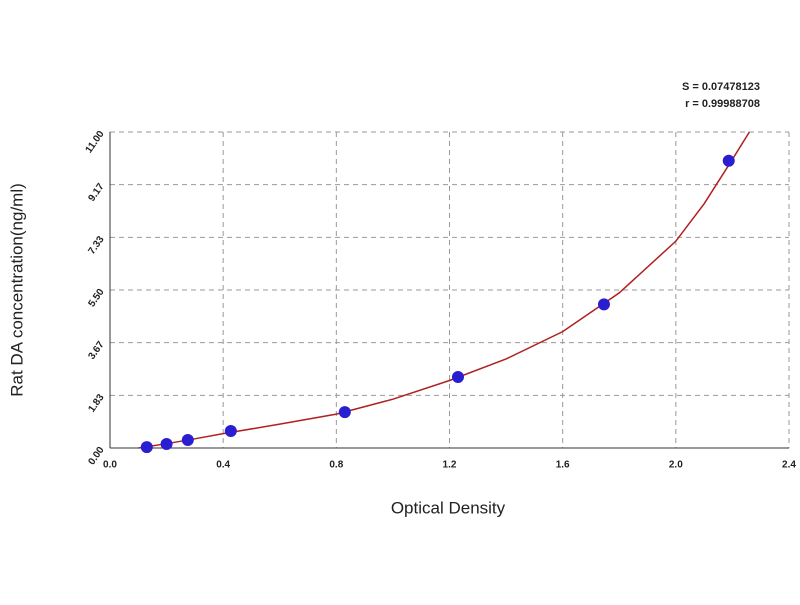  I want to click on x-tick-label: 0.8, so click(336, 465).